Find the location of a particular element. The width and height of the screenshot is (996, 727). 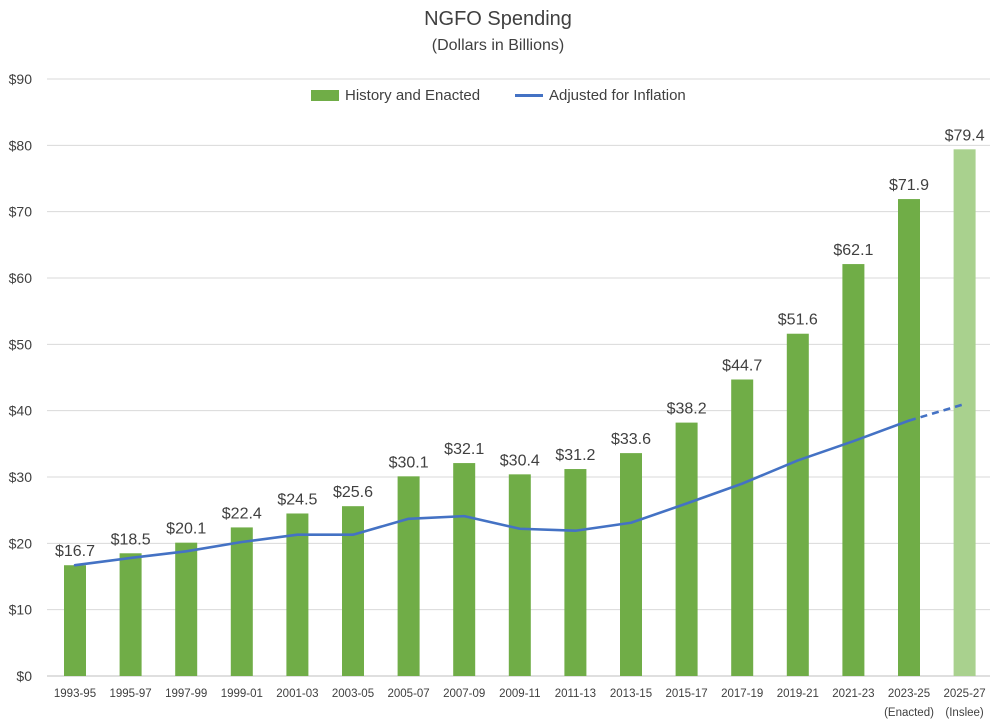

bar-data-label: $20.1 is located at coordinates (186, 529).